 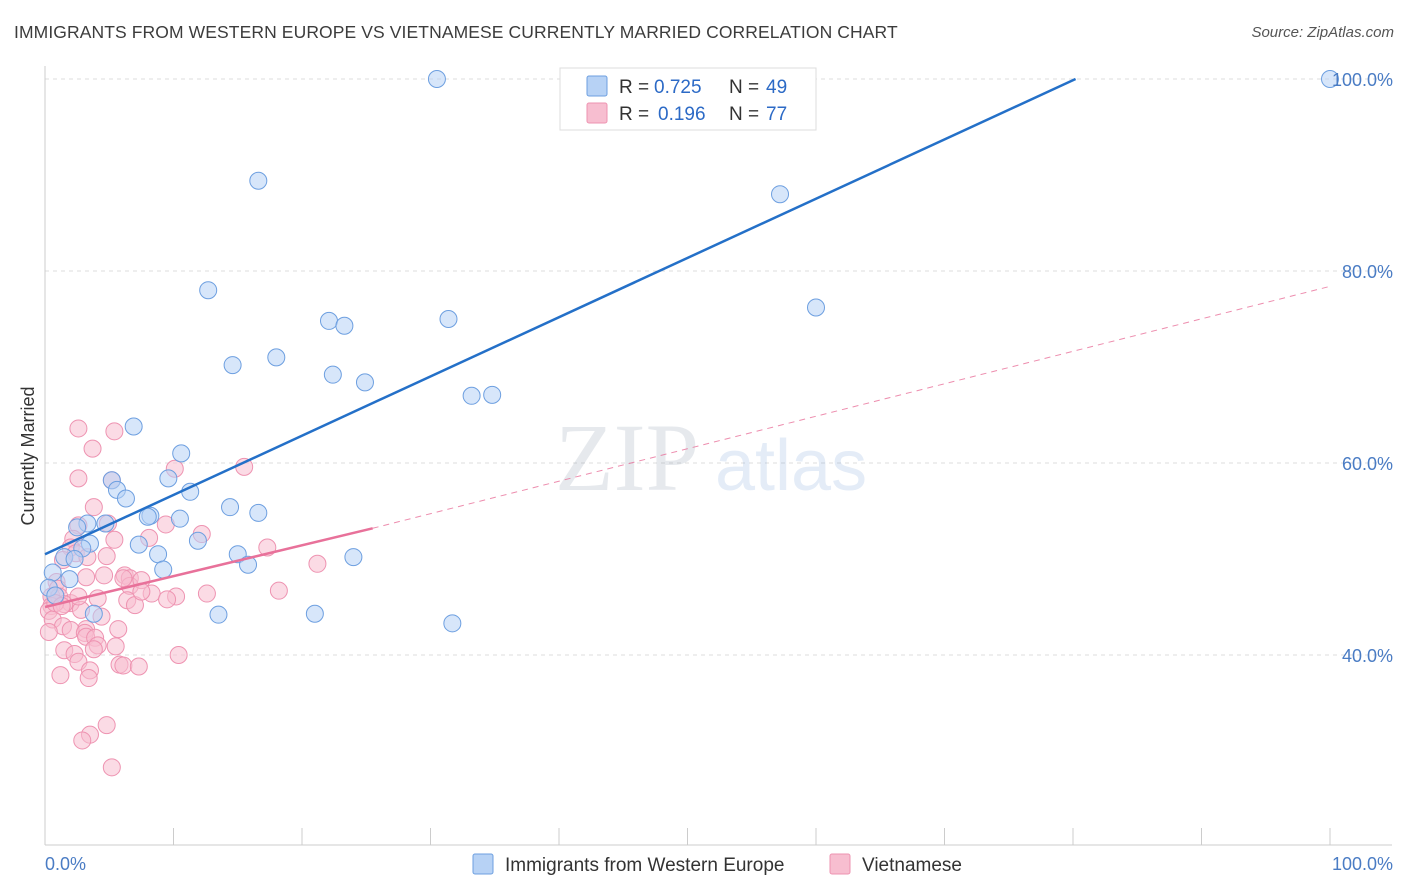 What do you see at coordinates (711, 457) in the screenshot?
I see `watermark: ZIP atlas` at bounding box center [711, 457].